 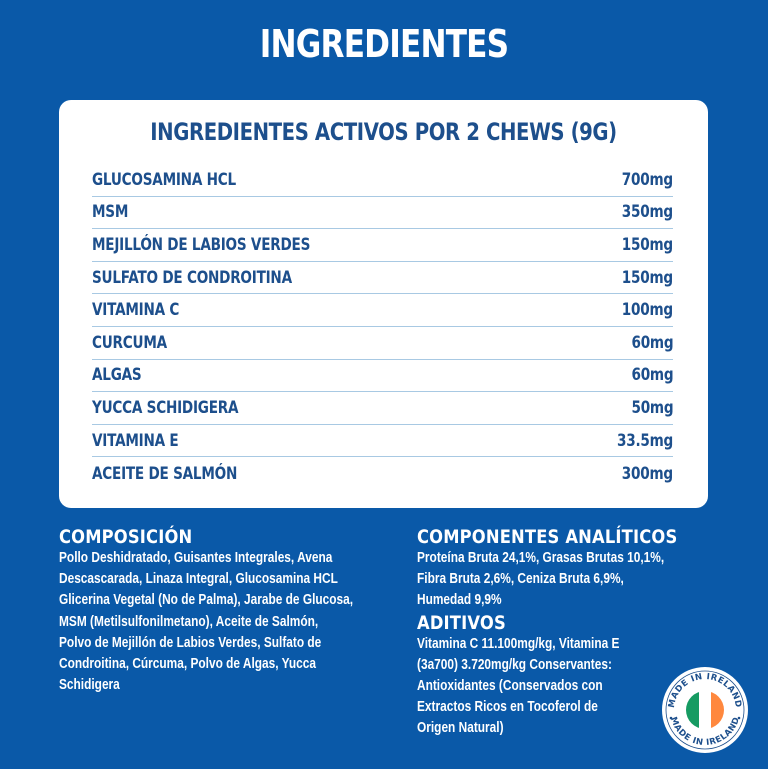 What do you see at coordinates (165, 407) in the screenshot?
I see `ingredient-name: YUCCA SCHIDIGERA` at bounding box center [165, 407].